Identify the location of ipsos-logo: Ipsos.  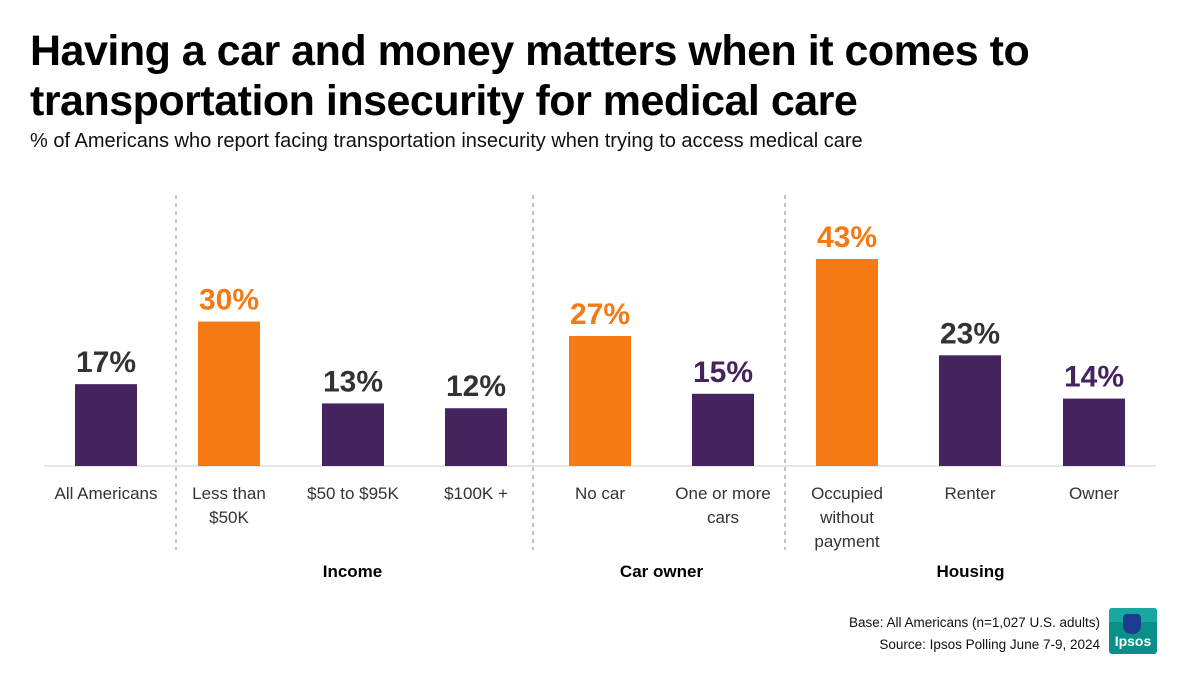
(1133, 631).